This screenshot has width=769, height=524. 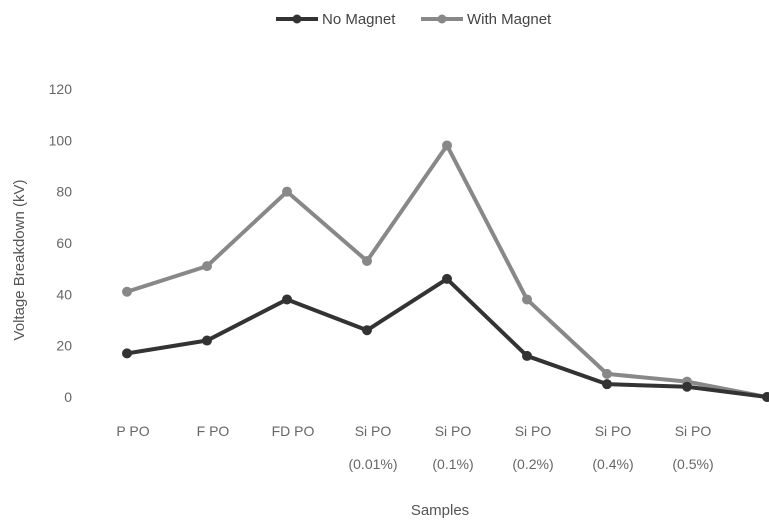 I want to click on x-tick-label: F PO, so click(x=213, y=431).